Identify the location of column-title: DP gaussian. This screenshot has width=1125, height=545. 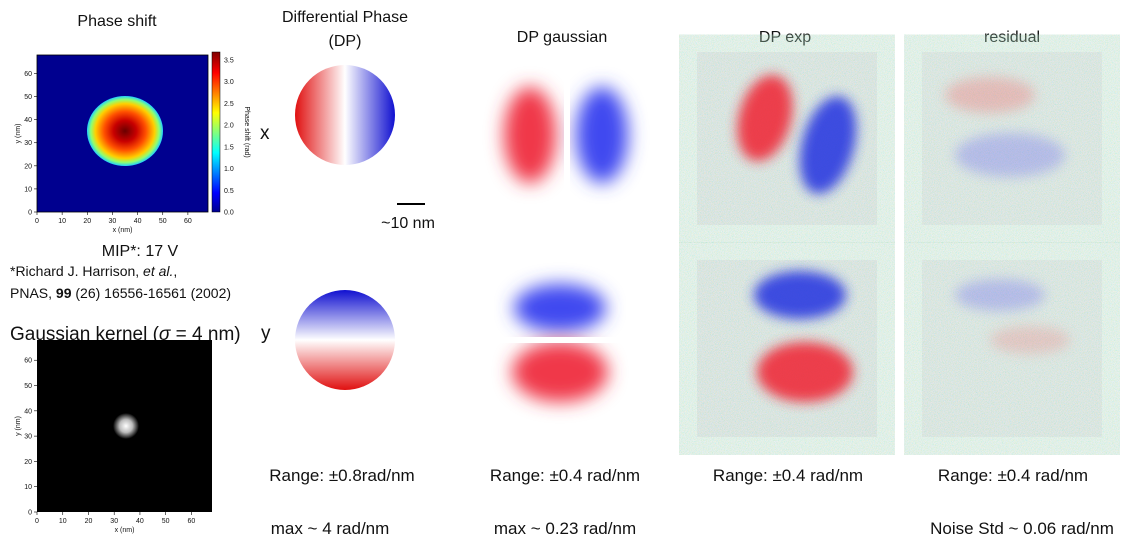
(562, 37).